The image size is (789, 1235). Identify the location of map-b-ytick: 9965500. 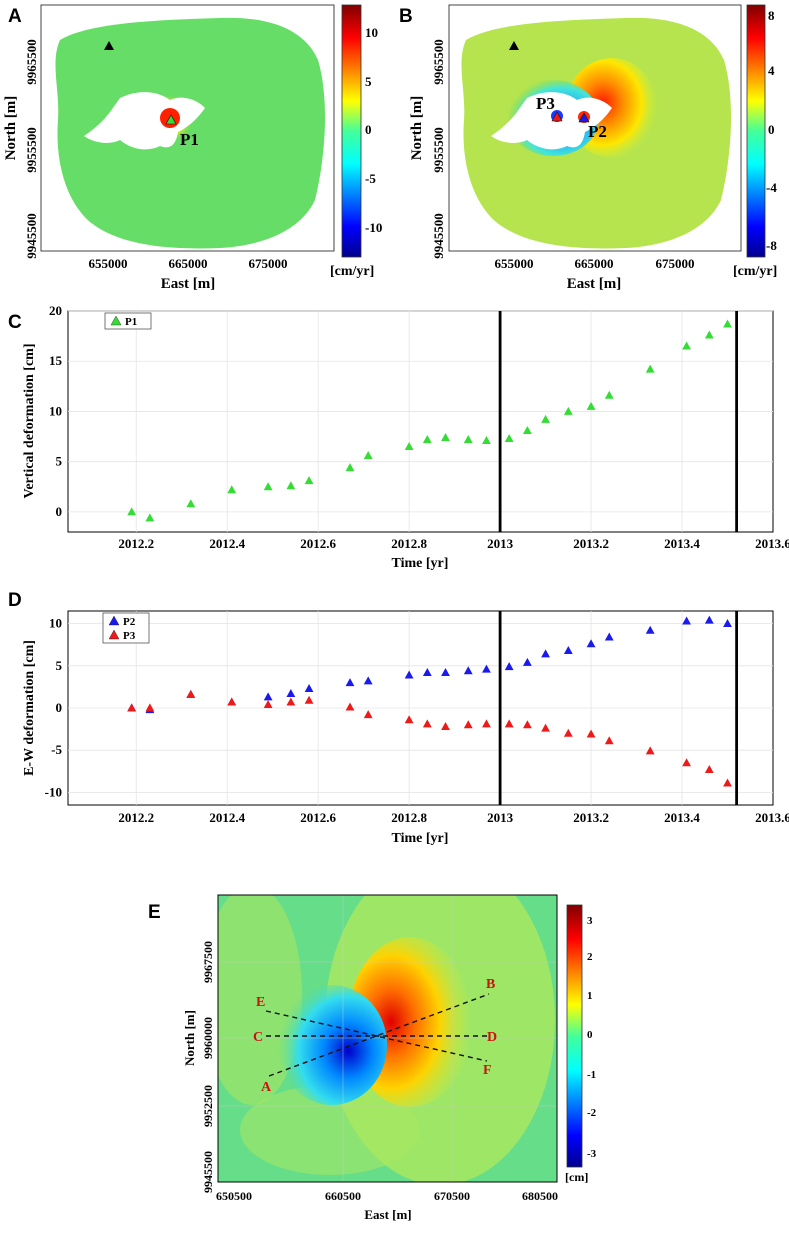
(438, 62).